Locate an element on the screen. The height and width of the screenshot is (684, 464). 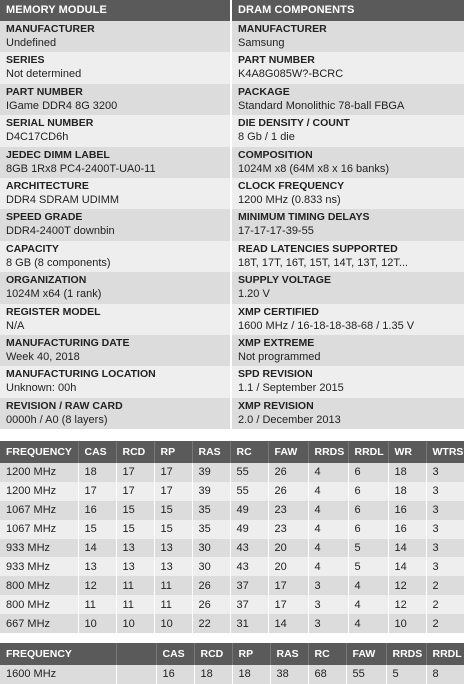
left-field-capacity: CAPACITY 8 GB (8 components) is located at coordinates (115, 256).